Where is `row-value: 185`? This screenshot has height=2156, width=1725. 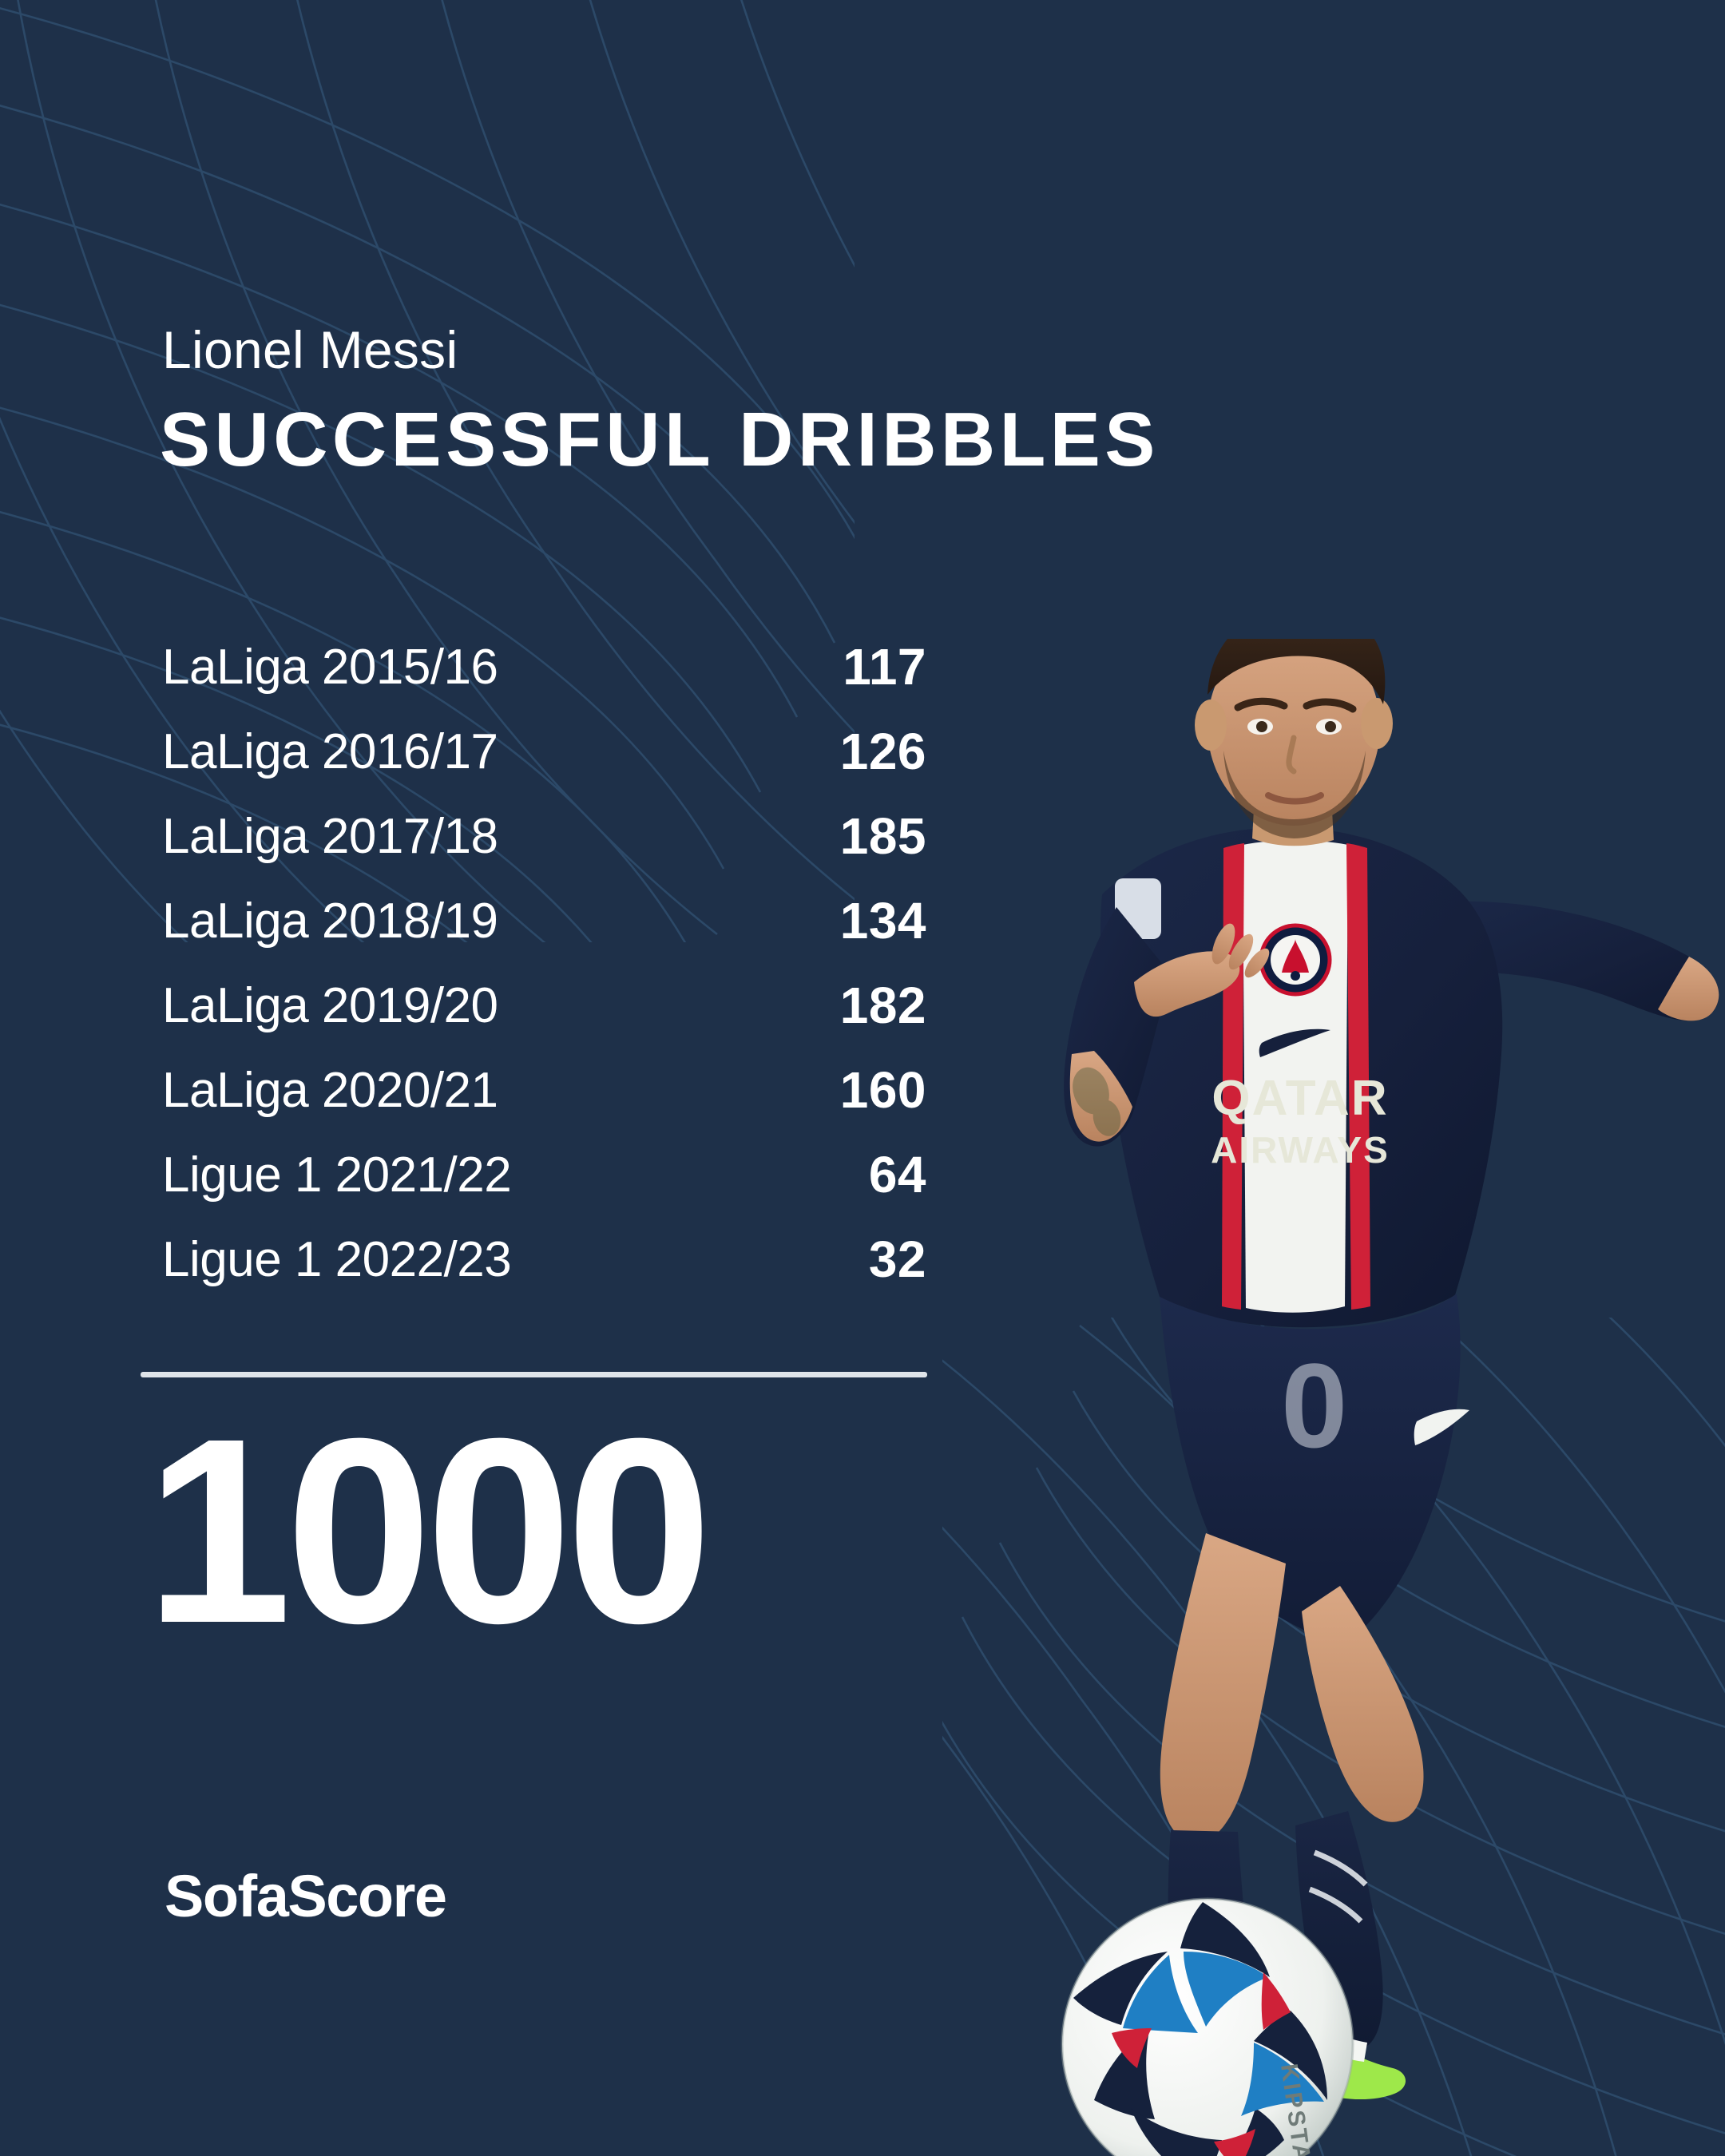 row-value: 185 is located at coordinates (883, 836).